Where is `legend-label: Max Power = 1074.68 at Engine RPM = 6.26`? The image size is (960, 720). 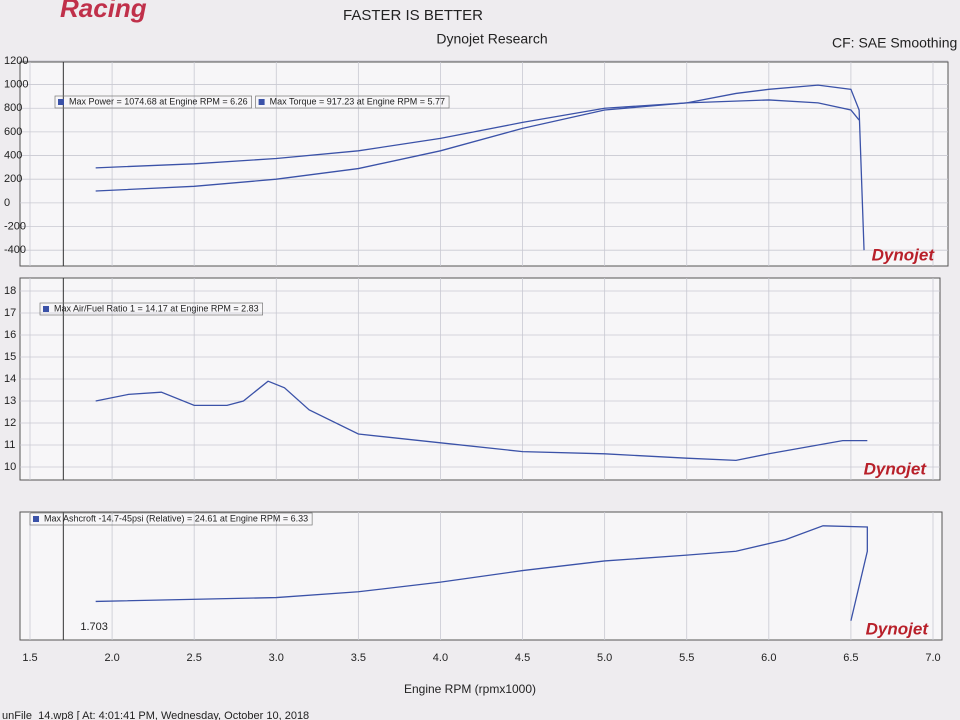 legend-label: Max Power = 1074.68 at Engine RPM = 6.26 is located at coordinates (158, 101).